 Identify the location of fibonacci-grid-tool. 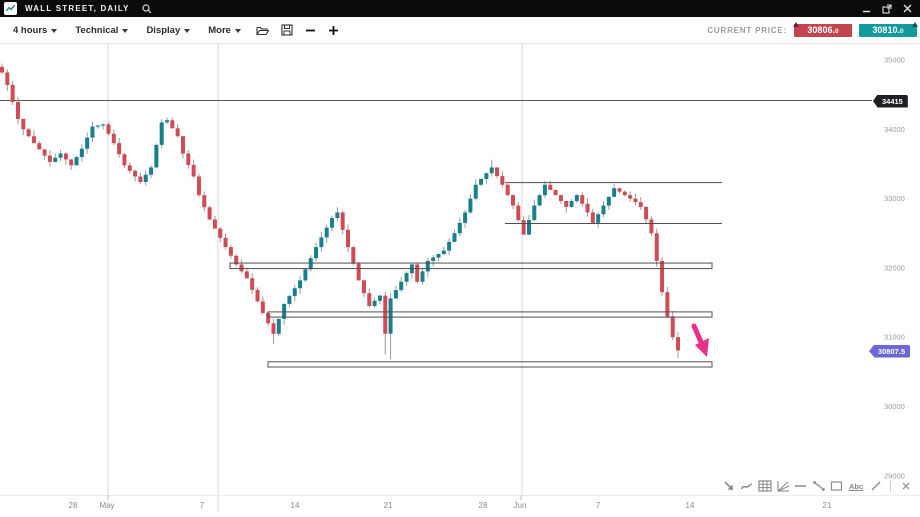
(764, 486).